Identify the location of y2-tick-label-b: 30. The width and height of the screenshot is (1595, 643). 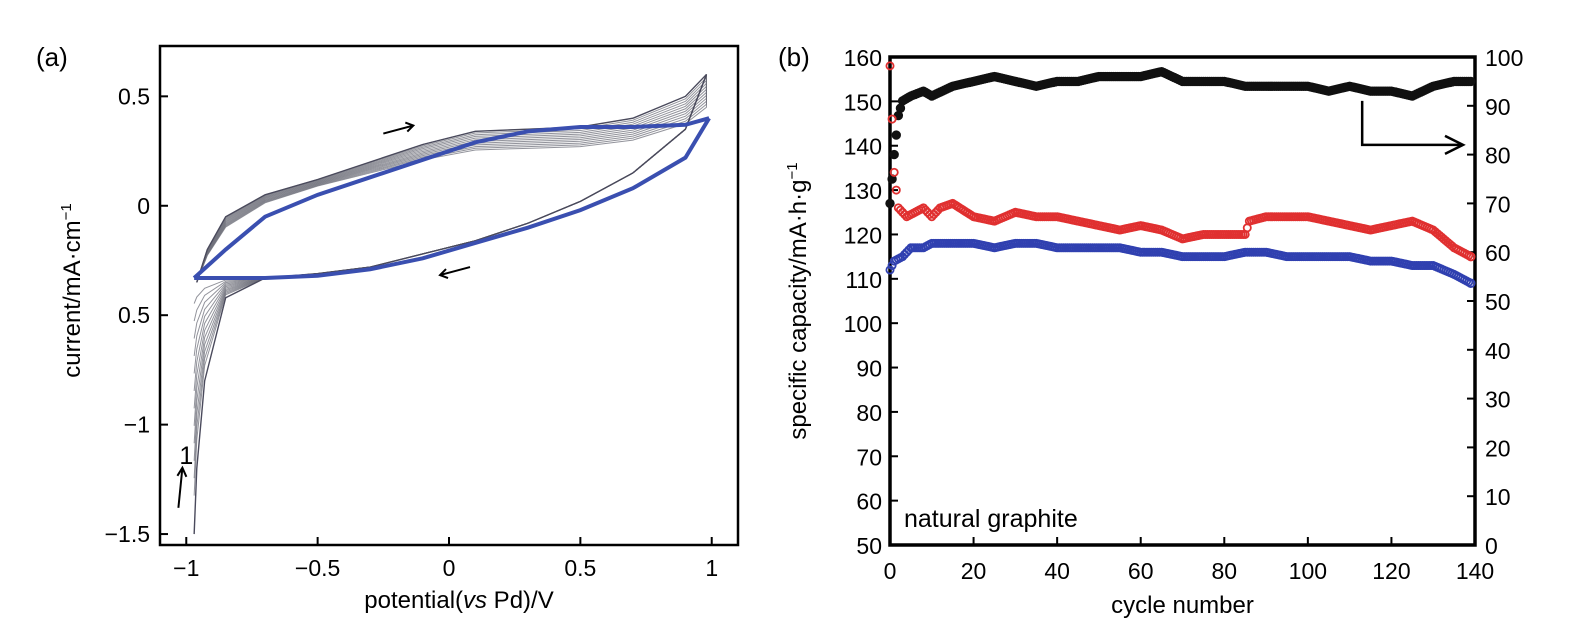
(1498, 400).